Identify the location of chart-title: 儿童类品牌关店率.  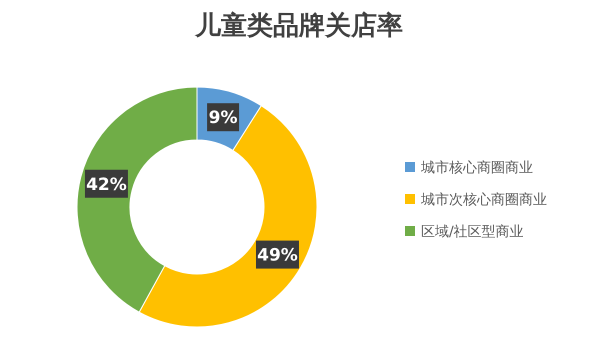
(298, 26).